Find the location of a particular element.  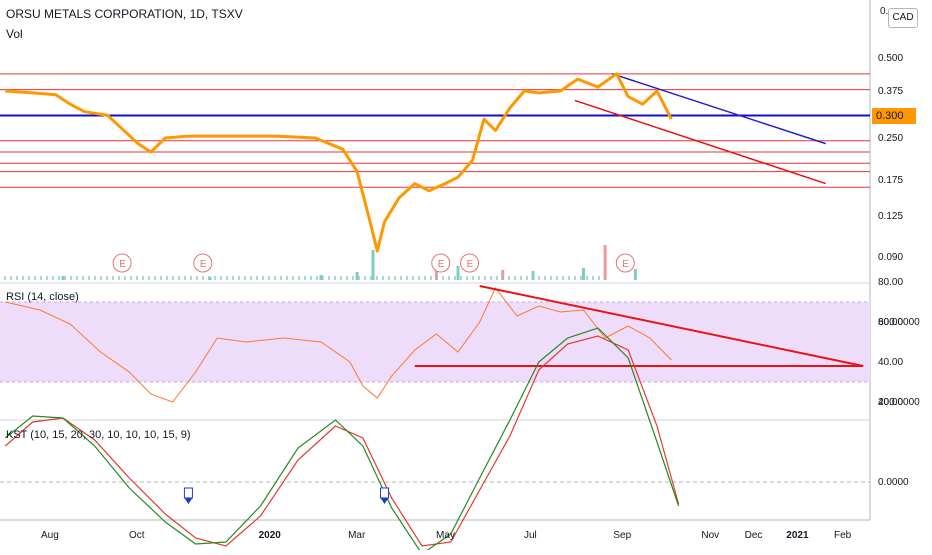

time-axis-tick: 2020 is located at coordinates (270, 535).